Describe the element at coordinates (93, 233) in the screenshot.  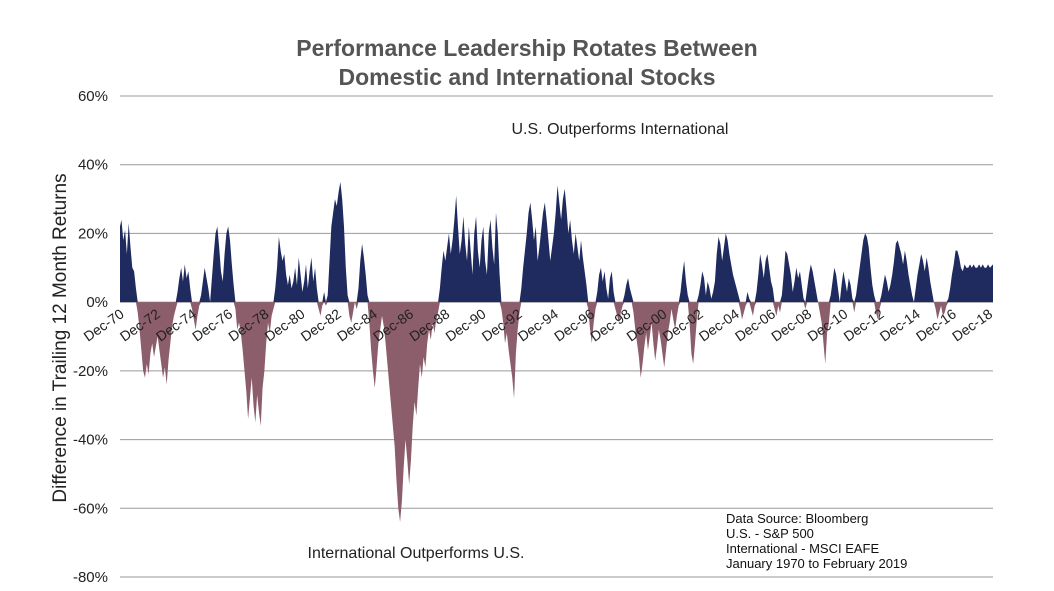
I see `y-tick-label: 20%` at that location.